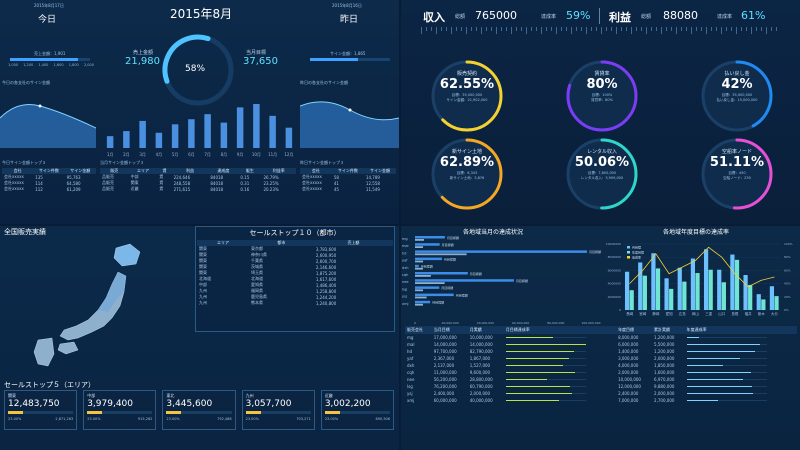 The height and width of the screenshot is (450, 800). I want to click on kpi-ring-label: 賃貸率, so click(602, 74).